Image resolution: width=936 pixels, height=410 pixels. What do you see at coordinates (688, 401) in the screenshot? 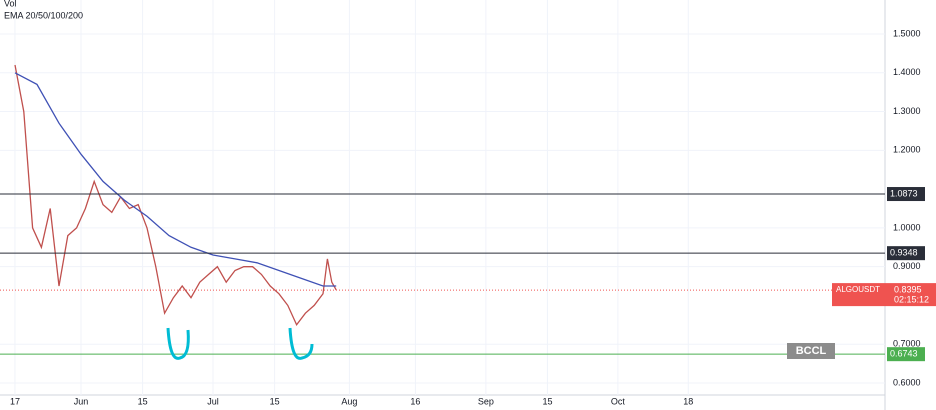
I see `x-tick-label: 18` at bounding box center [688, 401].